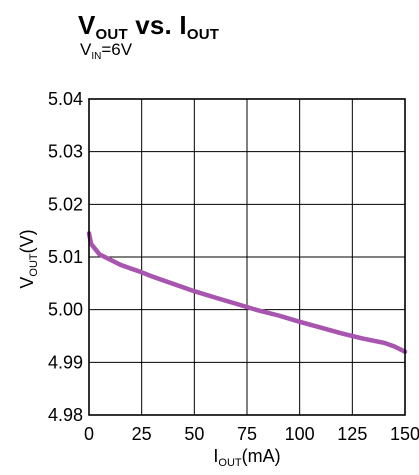 This screenshot has height=475, width=419. I want to click on x-tick-label: 50, so click(194, 434).